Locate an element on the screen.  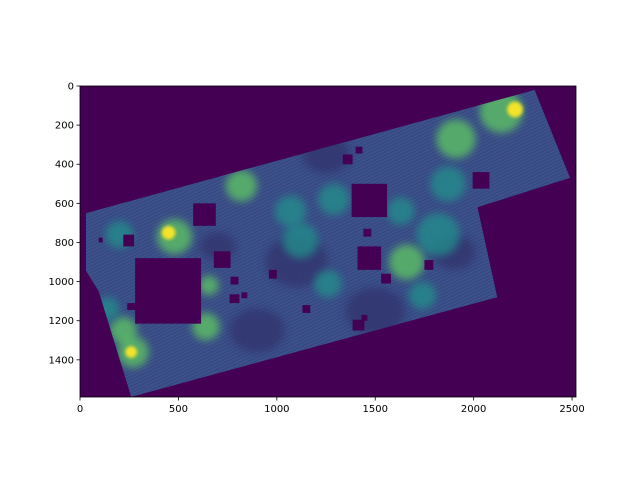
x-tick-label: 2000 is located at coordinates (473, 409).